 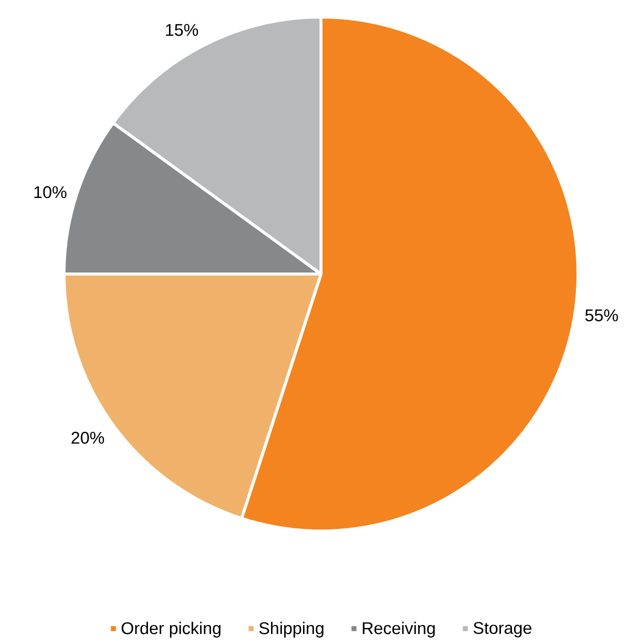 I want to click on data-label: 55%, so click(x=601, y=315).